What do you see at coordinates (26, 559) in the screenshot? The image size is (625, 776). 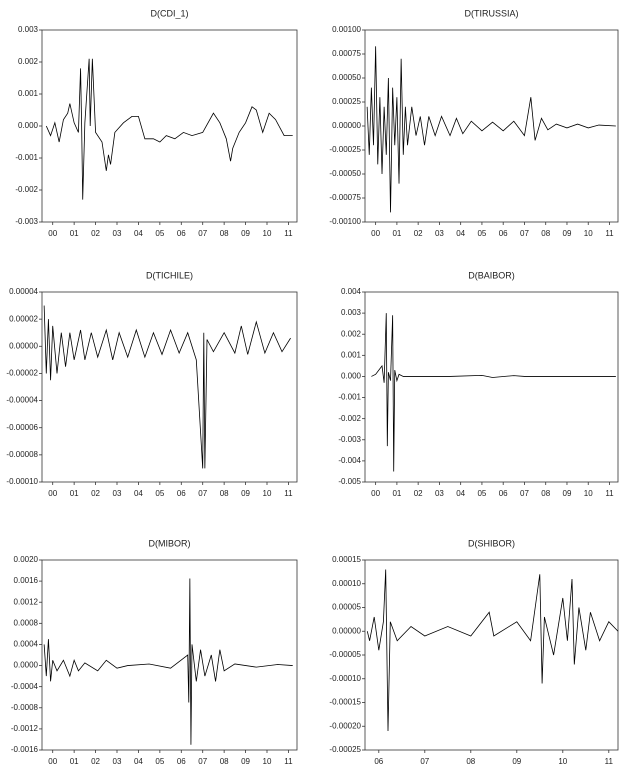 I see `y-tick-label: 0.0020` at bounding box center [26, 559].